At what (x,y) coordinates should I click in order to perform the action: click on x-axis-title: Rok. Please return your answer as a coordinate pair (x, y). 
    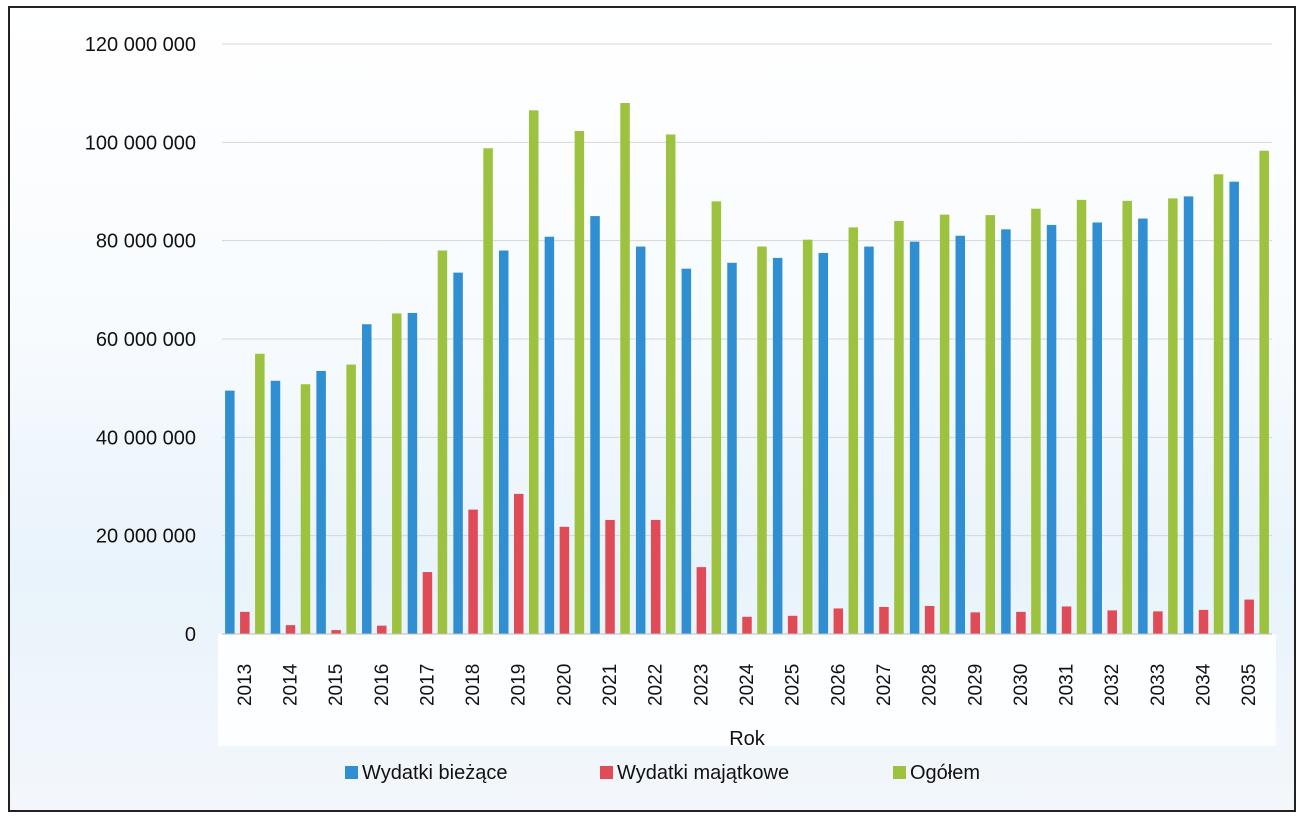
    Looking at the image, I should click on (747, 739).